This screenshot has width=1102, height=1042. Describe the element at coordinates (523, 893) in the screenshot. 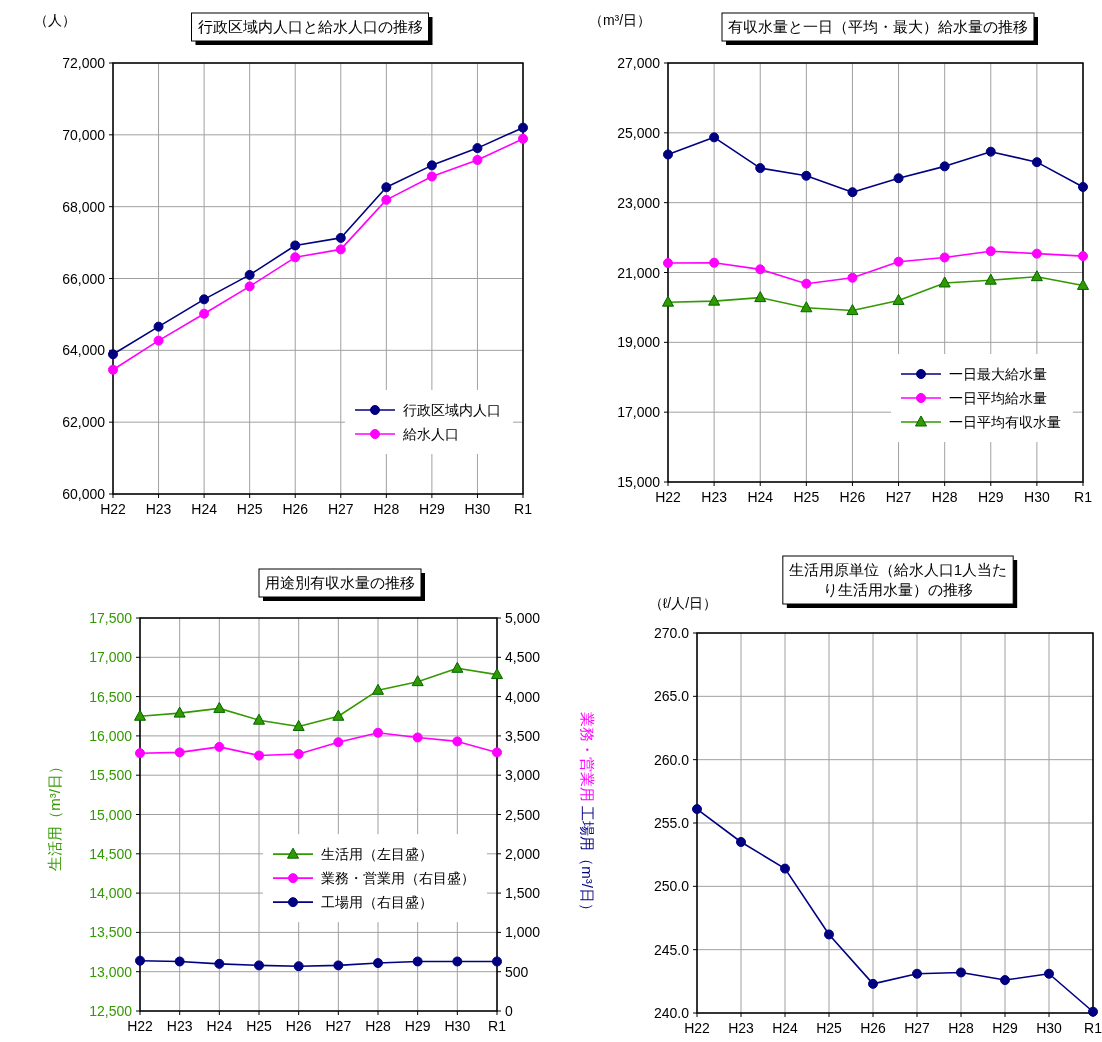

I see `y2-tick-label: 1,500` at that location.